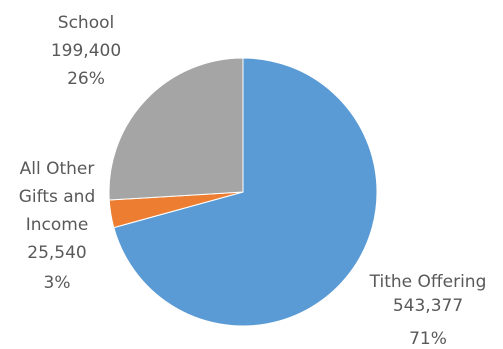 The width and height of the screenshot is (503, 349). I want to click on data-label-all-other: All Other Gifts and Income 25,540 3%, so click(57, 226).